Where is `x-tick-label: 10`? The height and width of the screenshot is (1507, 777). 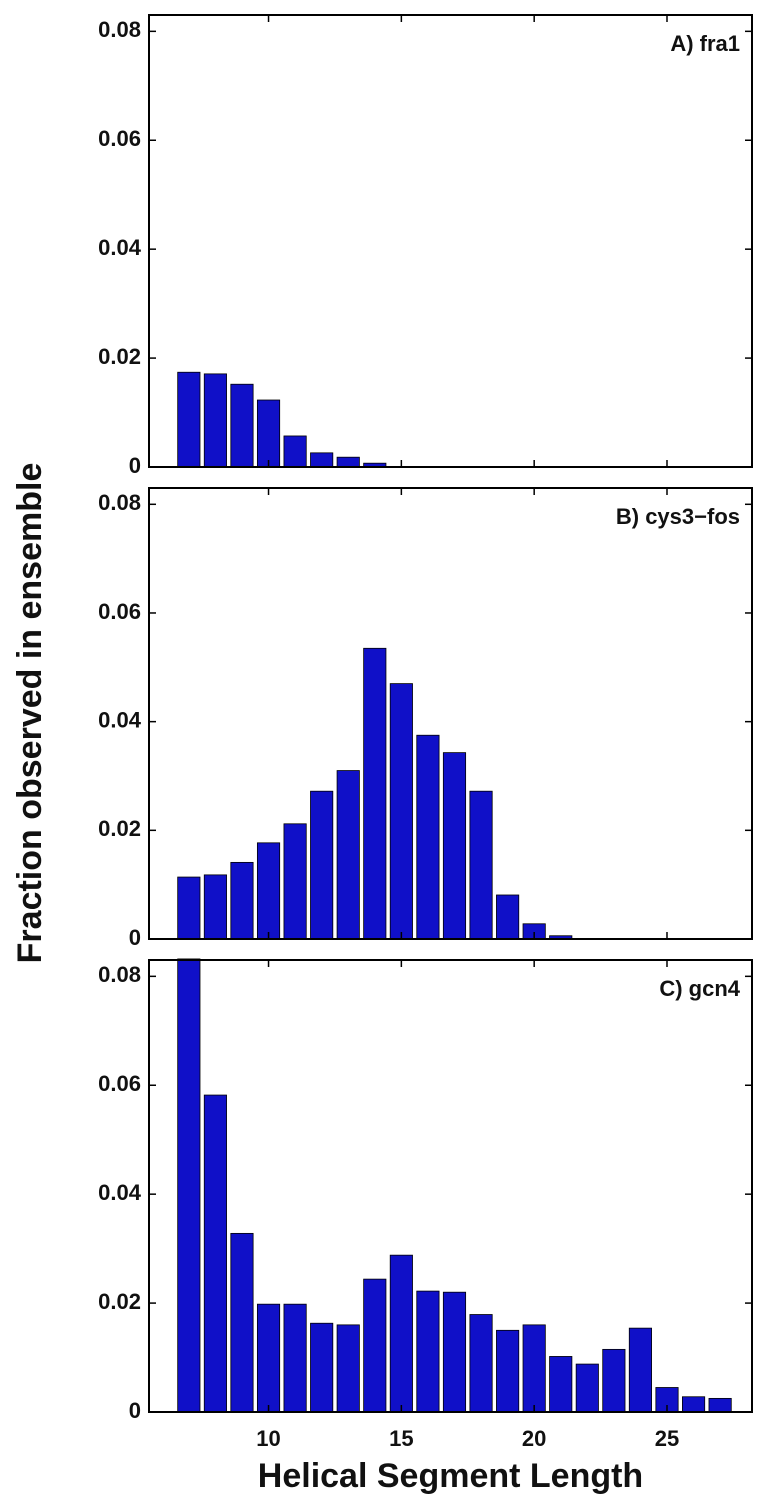 x-tick-label: 10 is located at coordinates (268, 1438).